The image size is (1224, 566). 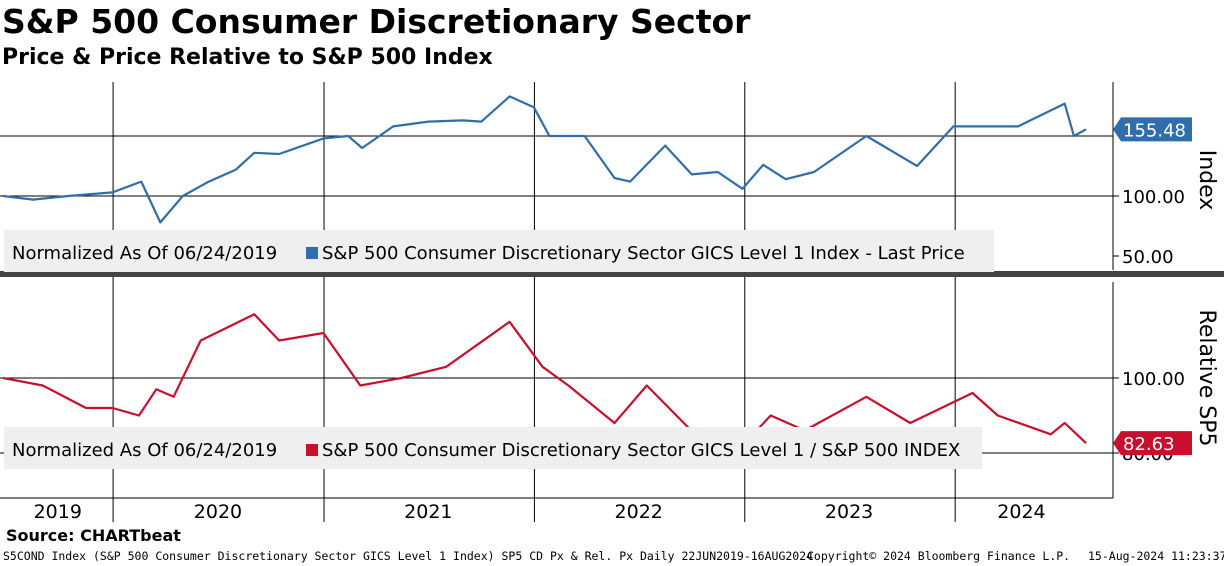 What do you see at coordinates (639, 512) in the screenshot?
I see `x-tick-label: 2022` at bounding box center [639, 512].